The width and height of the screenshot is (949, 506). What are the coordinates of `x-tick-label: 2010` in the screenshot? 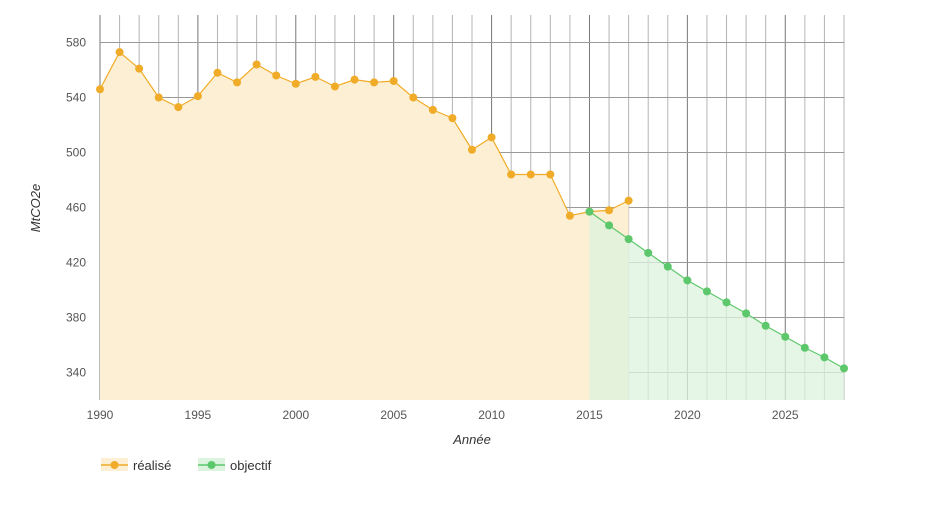 It's located at (491, 415).